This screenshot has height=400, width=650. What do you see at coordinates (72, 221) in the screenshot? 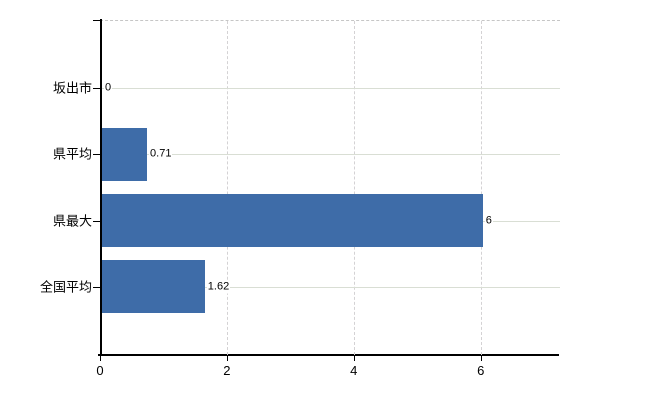
I see `category-label: 県最大` at bounding box center [72, 221].